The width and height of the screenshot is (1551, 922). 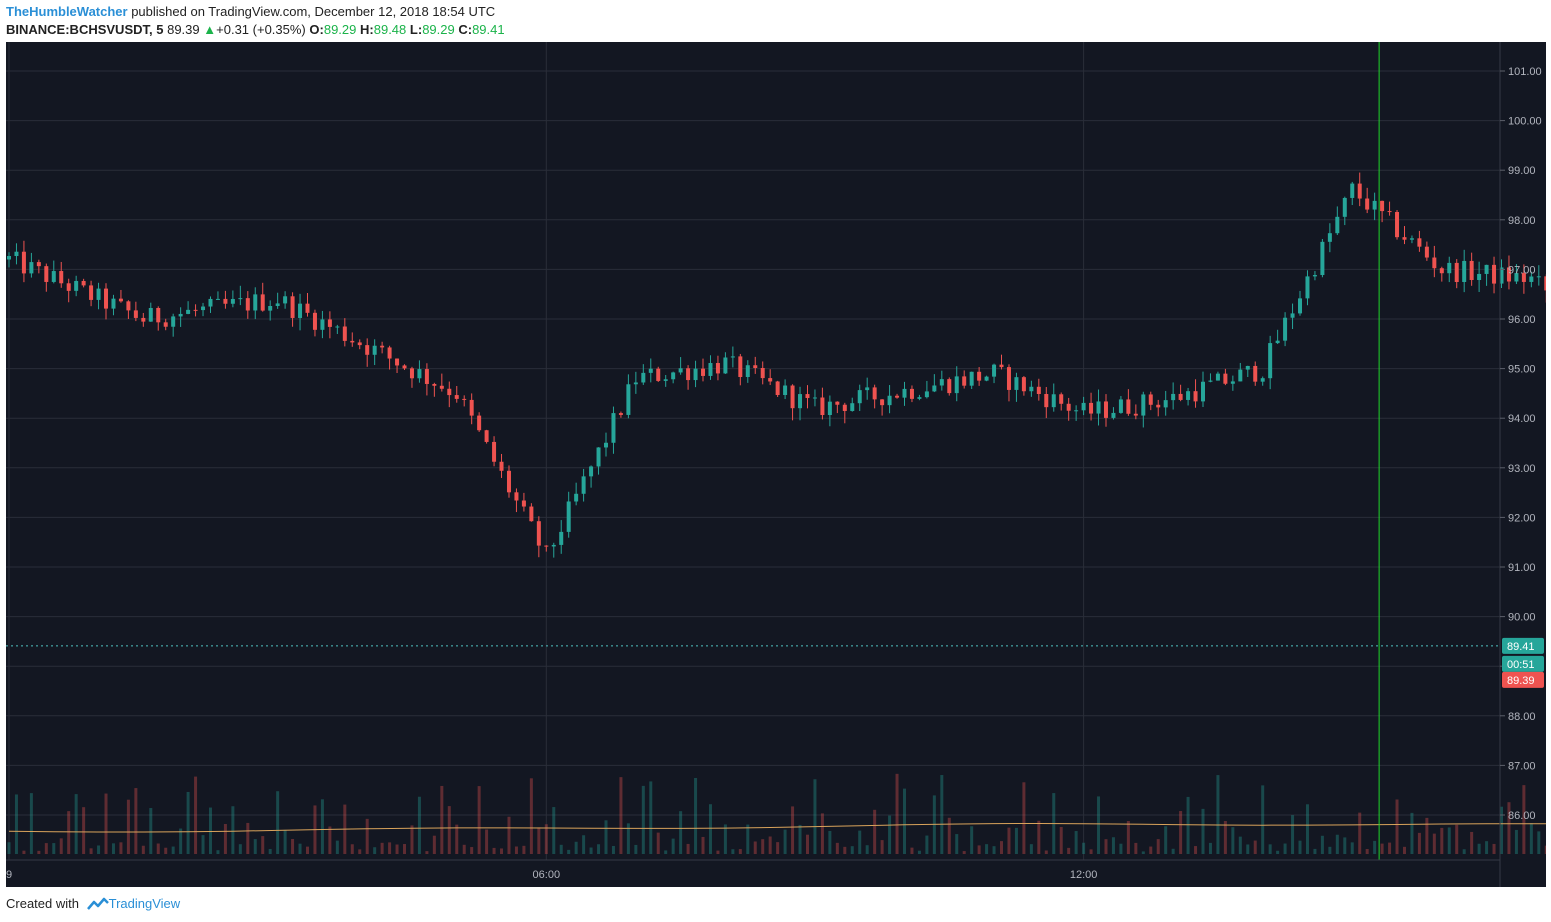 I want to click on volume-ma-line, so click(x=777, y=829).